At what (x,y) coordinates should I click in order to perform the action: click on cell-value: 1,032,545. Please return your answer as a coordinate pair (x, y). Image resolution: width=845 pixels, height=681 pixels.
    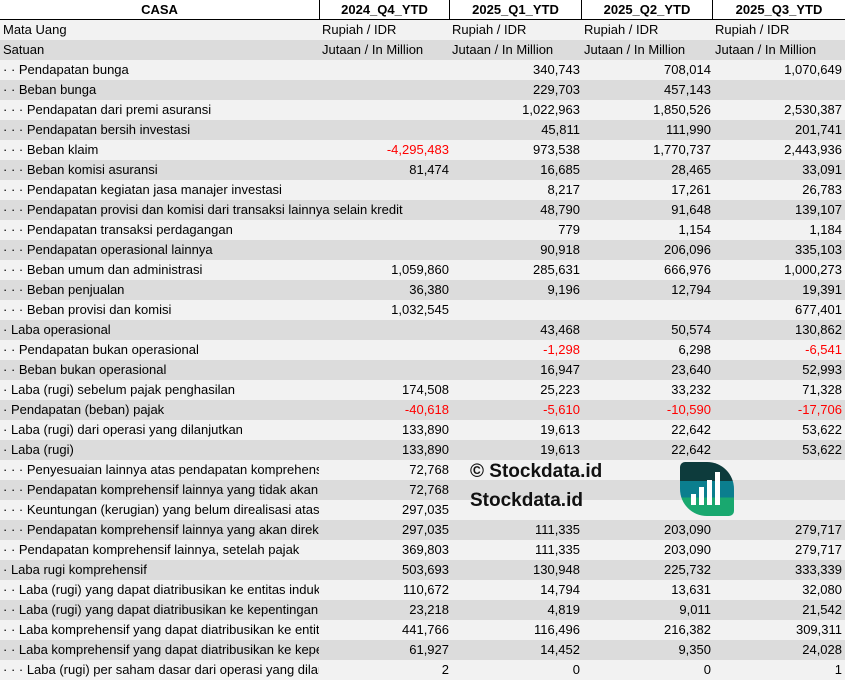
    Looking at the image, I should click on (420, 309).